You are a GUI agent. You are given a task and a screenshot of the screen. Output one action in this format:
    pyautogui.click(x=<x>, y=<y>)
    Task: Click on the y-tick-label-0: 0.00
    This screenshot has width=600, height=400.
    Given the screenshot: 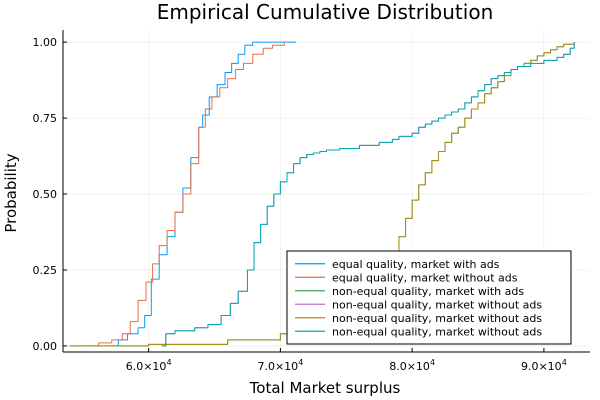 What is the action you would take?
    pyautogui.click(x=45, y=346)
    